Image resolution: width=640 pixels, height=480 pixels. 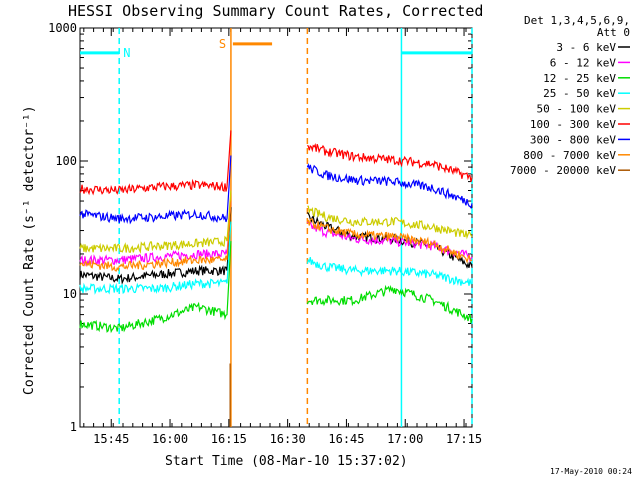 I want to click on x-tick-label: 17:00, so click(x=405, y=439).